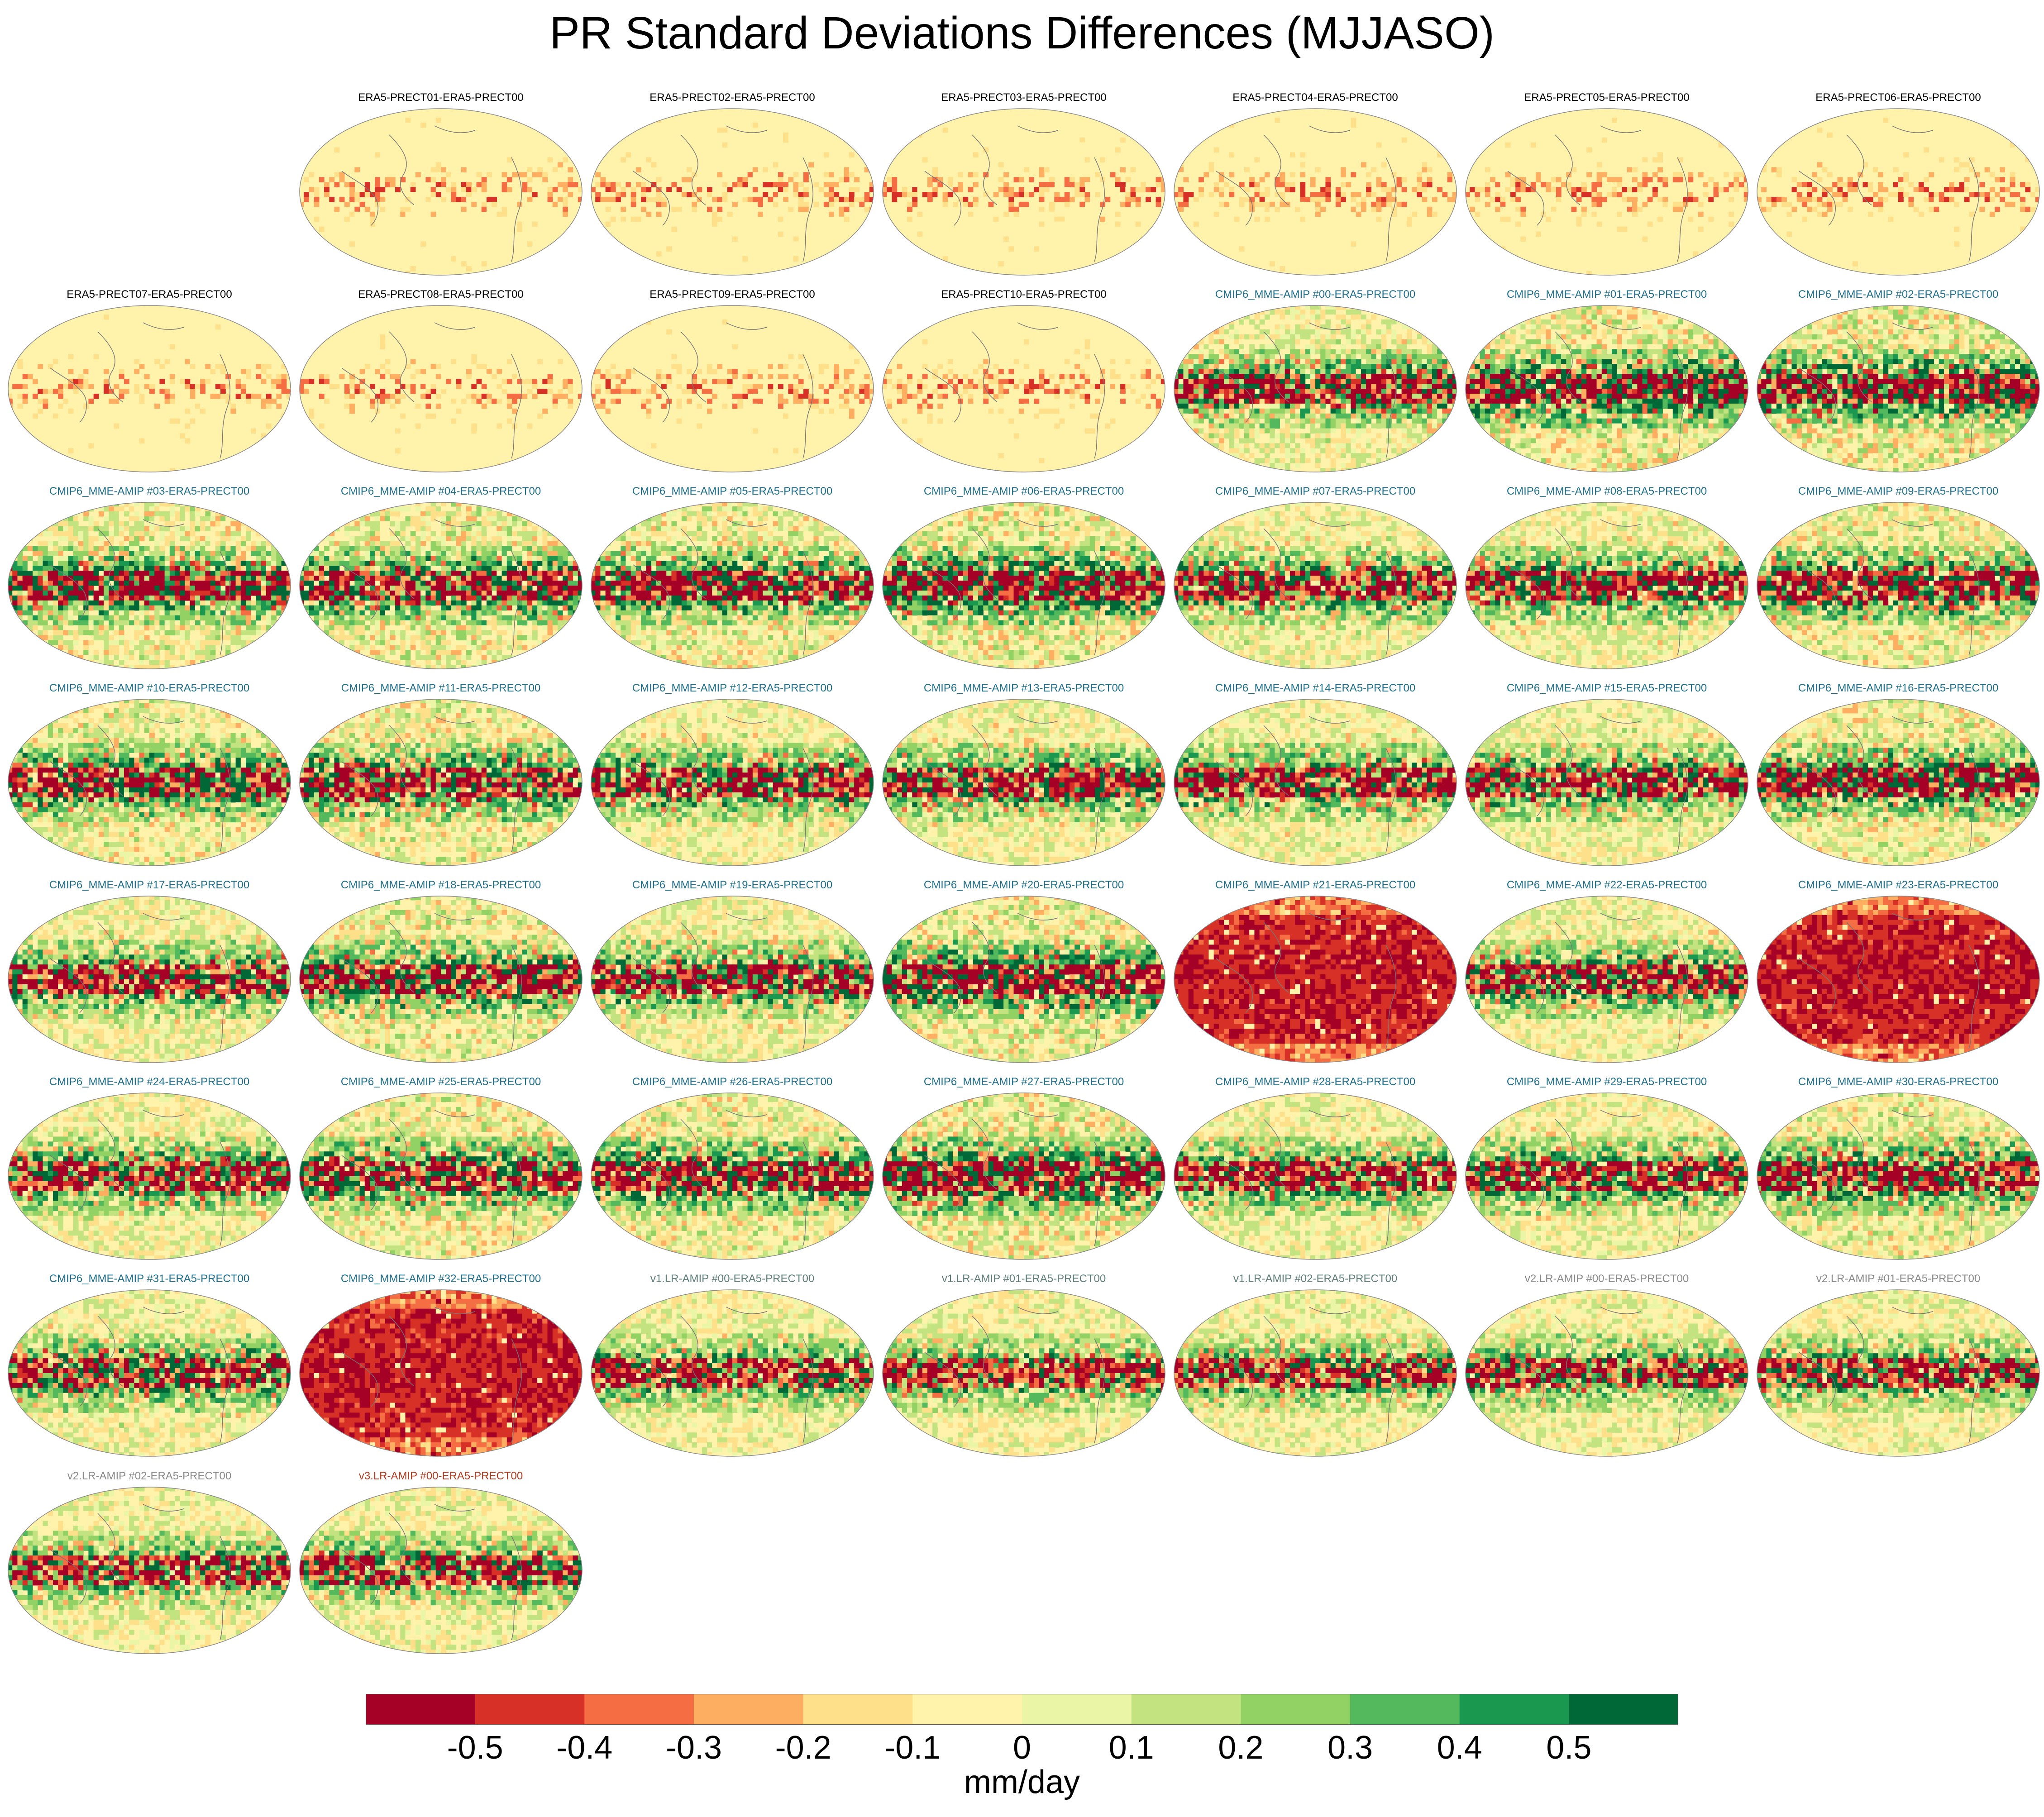 The height and width of the screenshot is (1817, 2044). I want to click on map-panel: ERA5-PRECT10-ERA5-PRECT00, so click(1024, 381).